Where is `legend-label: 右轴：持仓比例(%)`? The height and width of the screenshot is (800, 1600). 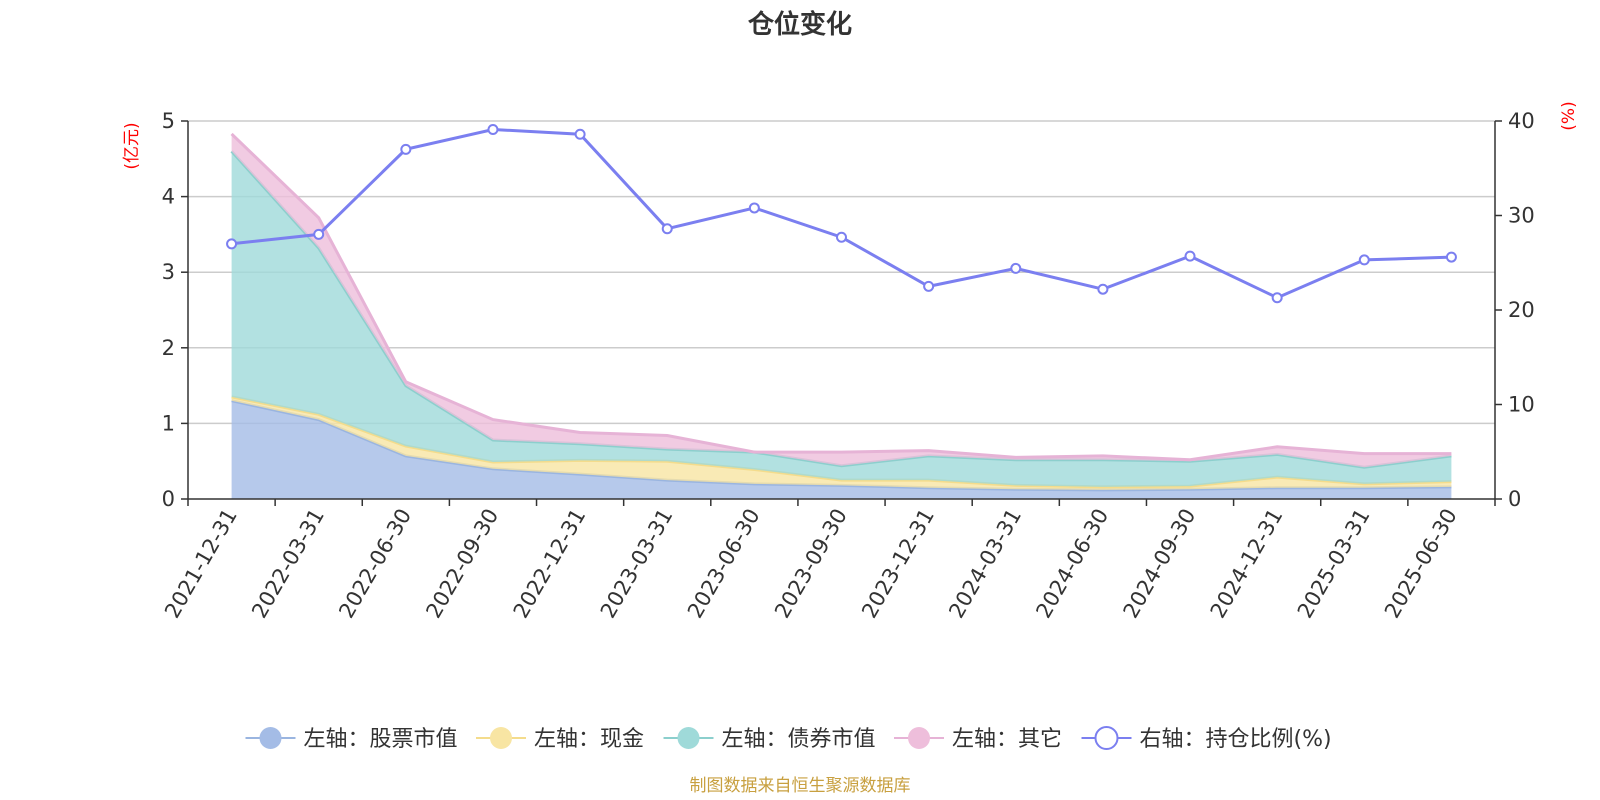
legend-label: 右轴：持仓比例(%) is located at coordinates (1236, 739).